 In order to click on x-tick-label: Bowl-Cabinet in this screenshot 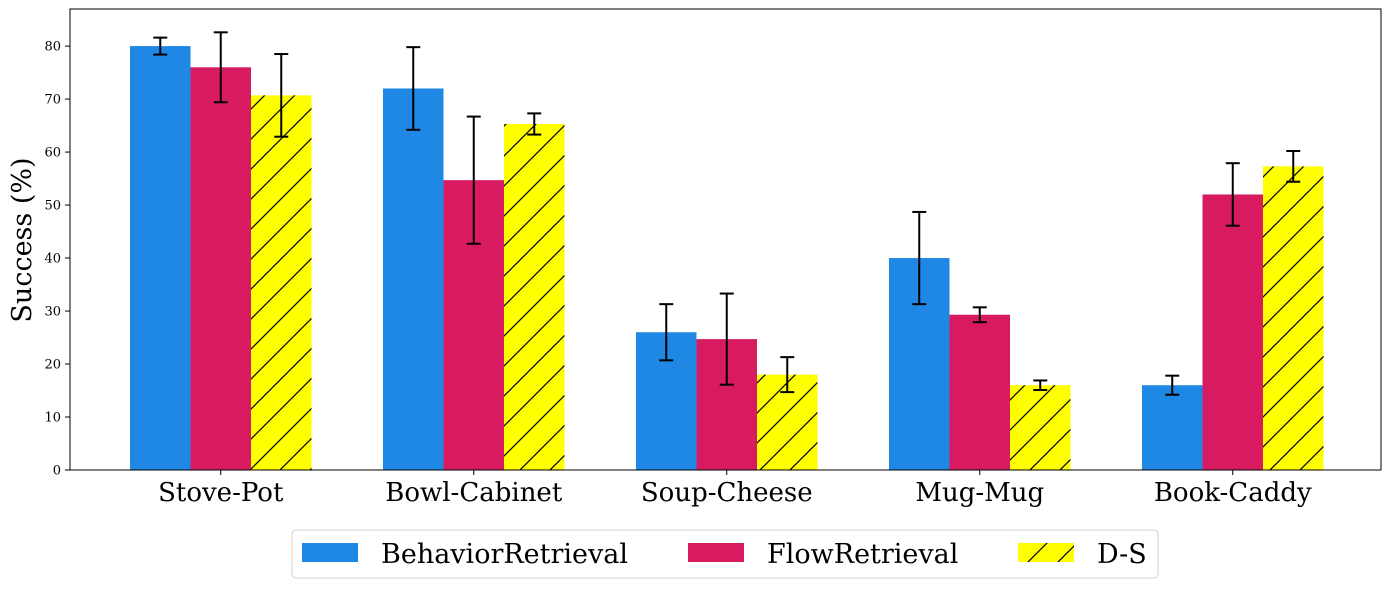, I will do `click(474, 493)`.